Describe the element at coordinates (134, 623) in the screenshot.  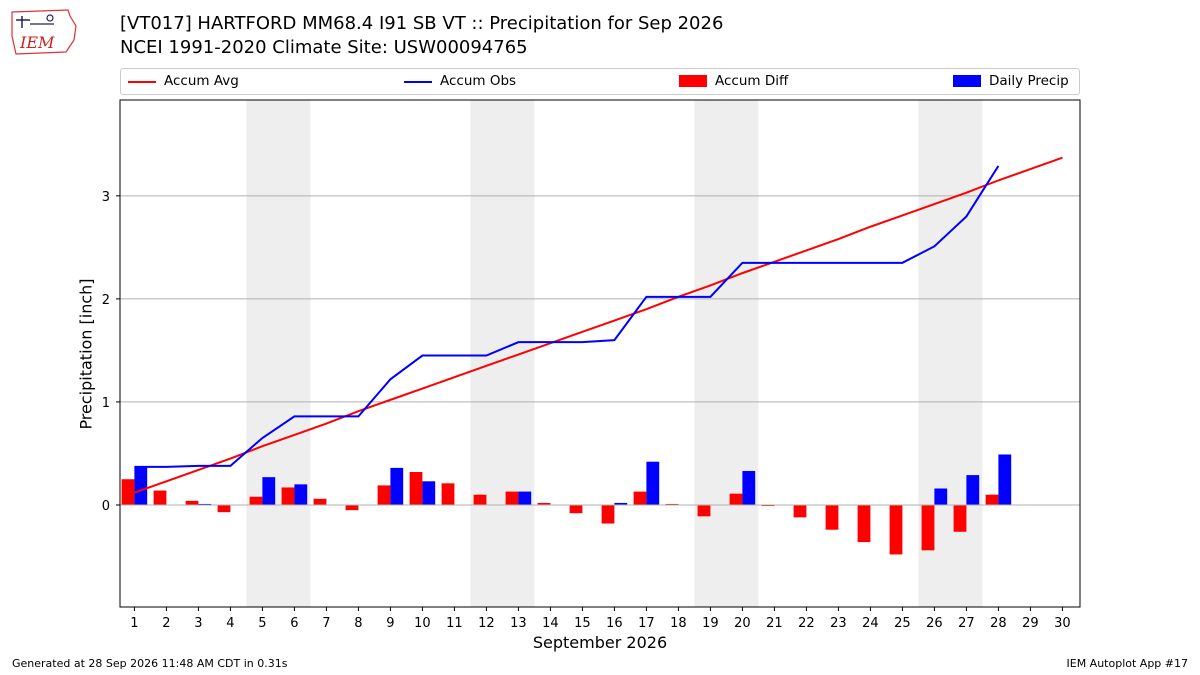
I see `x-tick-label: 1` at that location.